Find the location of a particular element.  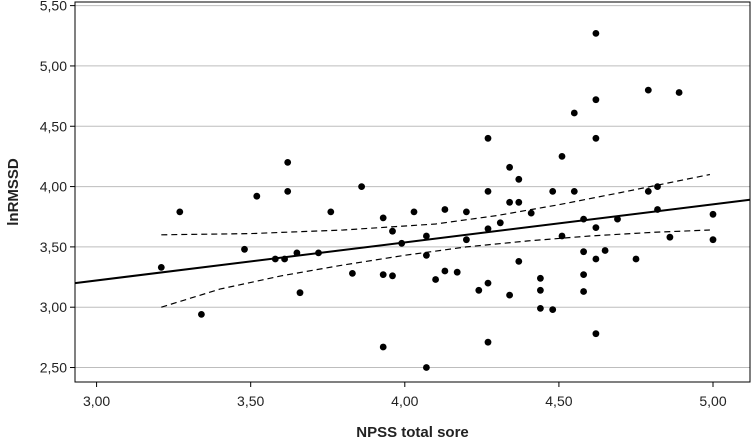

x-tick-label: 4,00 is located at coordinates (404, 401).